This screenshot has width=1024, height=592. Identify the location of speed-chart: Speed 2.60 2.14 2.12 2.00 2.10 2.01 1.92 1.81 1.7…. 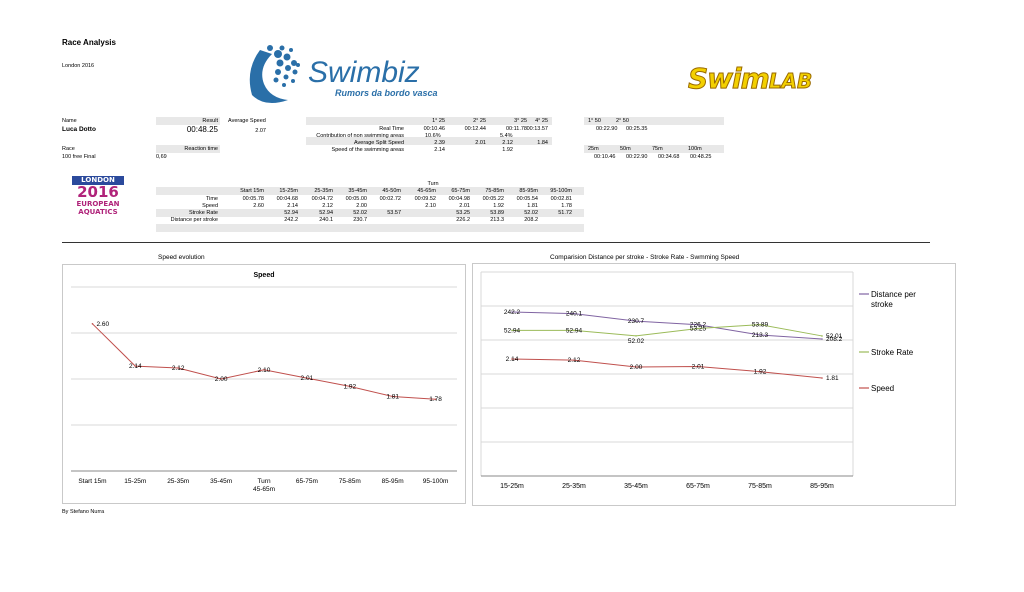
(264, 382).